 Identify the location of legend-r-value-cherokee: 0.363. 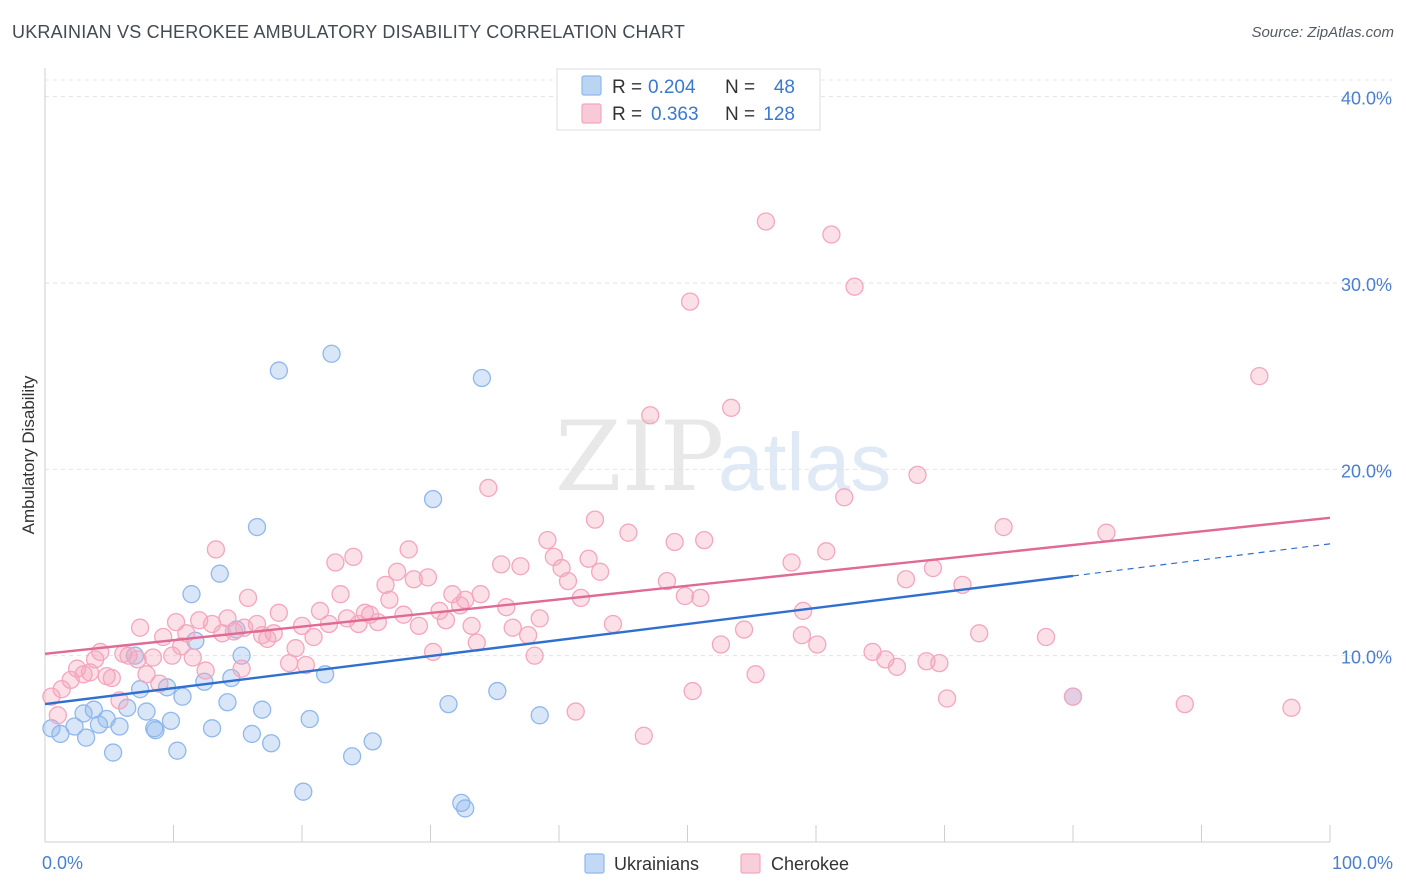
(675, 114).